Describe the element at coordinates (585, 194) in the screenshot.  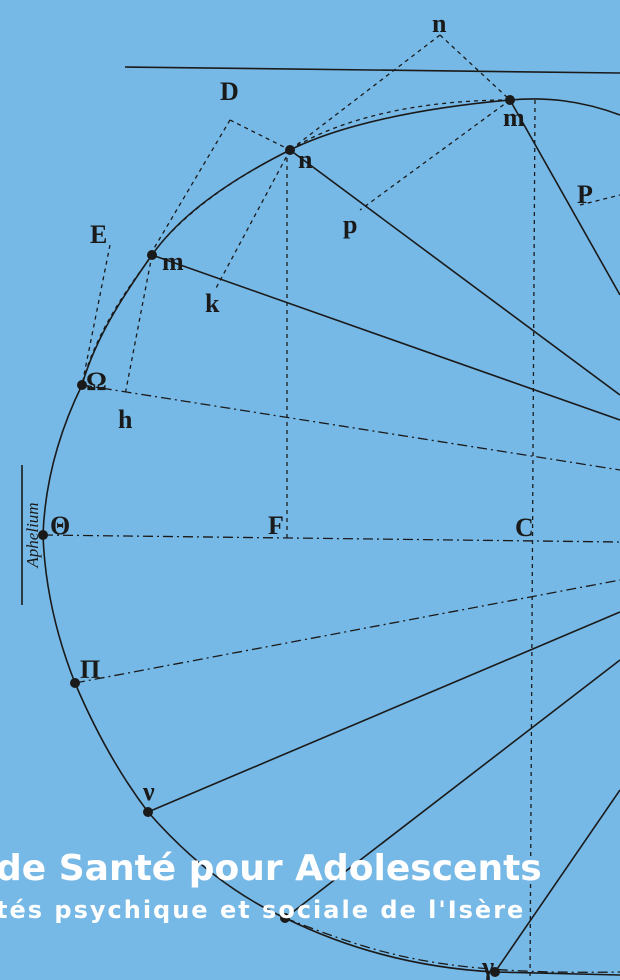
I see `label: P` at that location.